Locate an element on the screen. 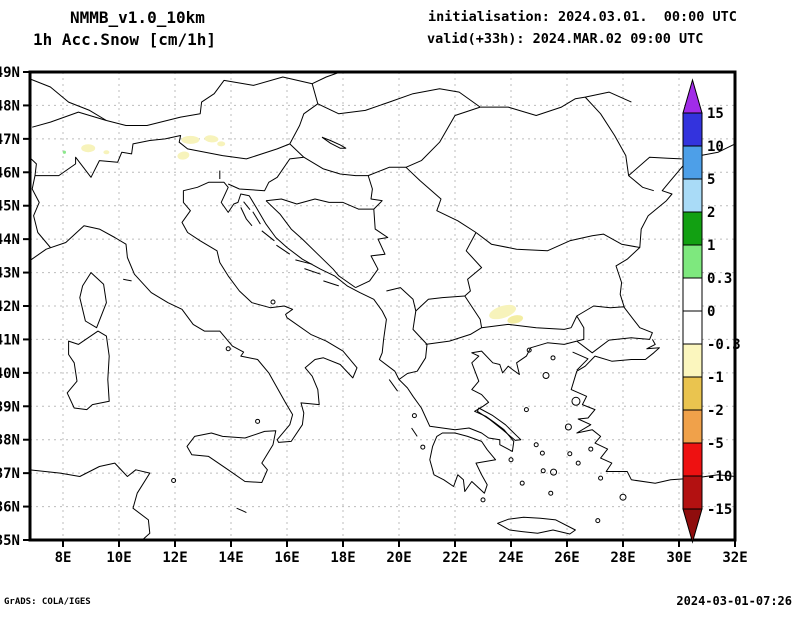 The image size is (800, 618). x-axis-label: 20E is located at coordinates (398, 558).